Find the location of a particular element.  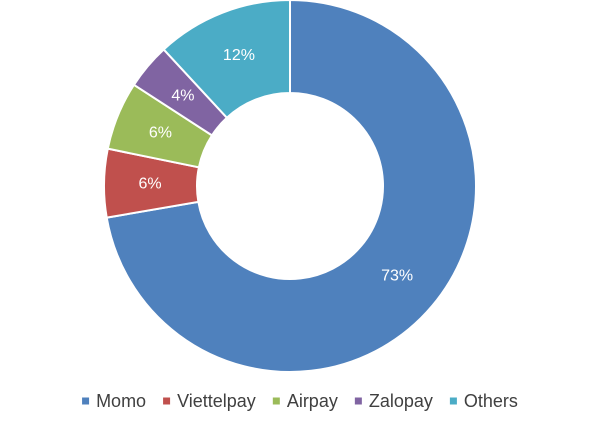

data-label-viettelpay: 6% is located at coordinates (149, 183).